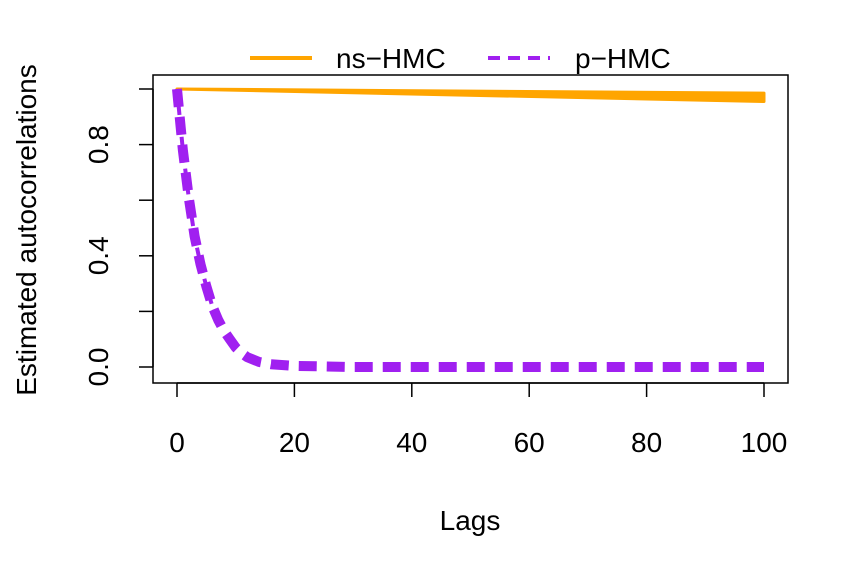 This screenshot has height=576, width=864. I want to click on legend-label-0: ns−HMC, so click(391, 58).